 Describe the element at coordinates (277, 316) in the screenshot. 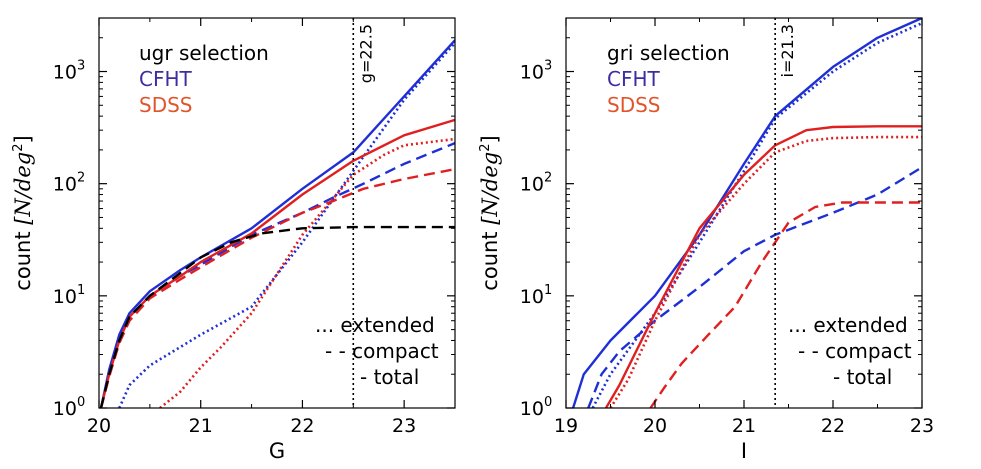

I see `series-total-compact-black-` at that location.